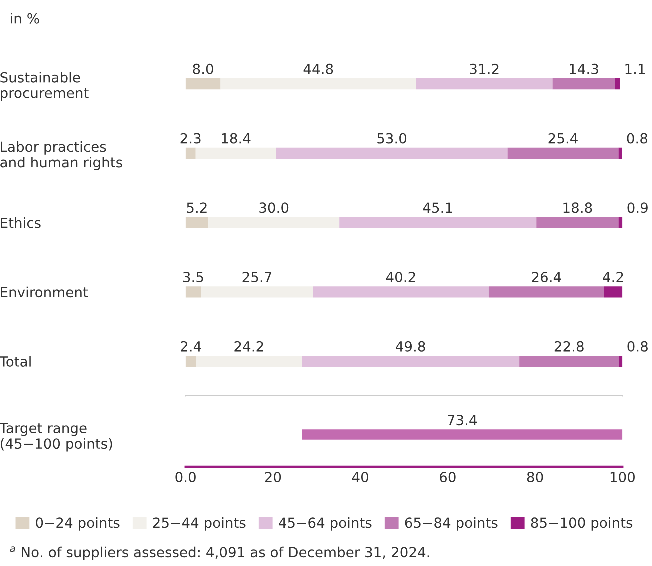  Describe the element at coordinates (274, 208) in the screenshot. I see `data-label: 30.0` at that location.